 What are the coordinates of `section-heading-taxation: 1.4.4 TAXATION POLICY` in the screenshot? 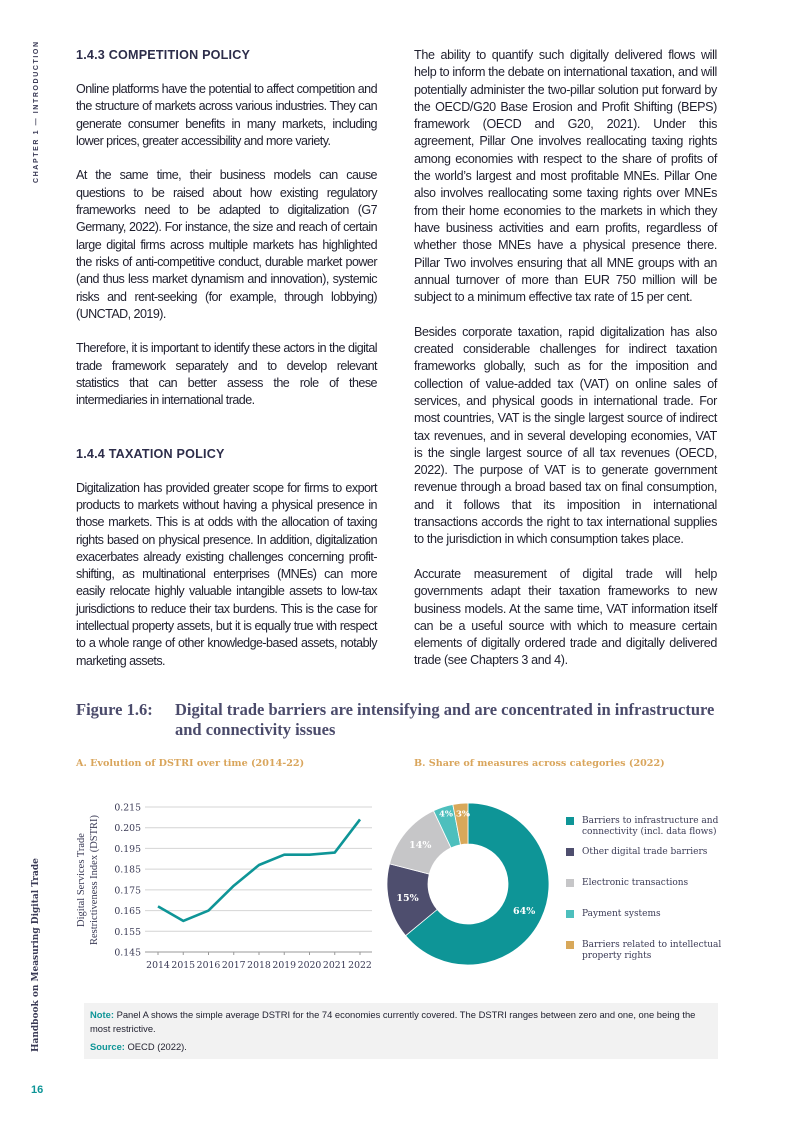 It's located at (150, 453).